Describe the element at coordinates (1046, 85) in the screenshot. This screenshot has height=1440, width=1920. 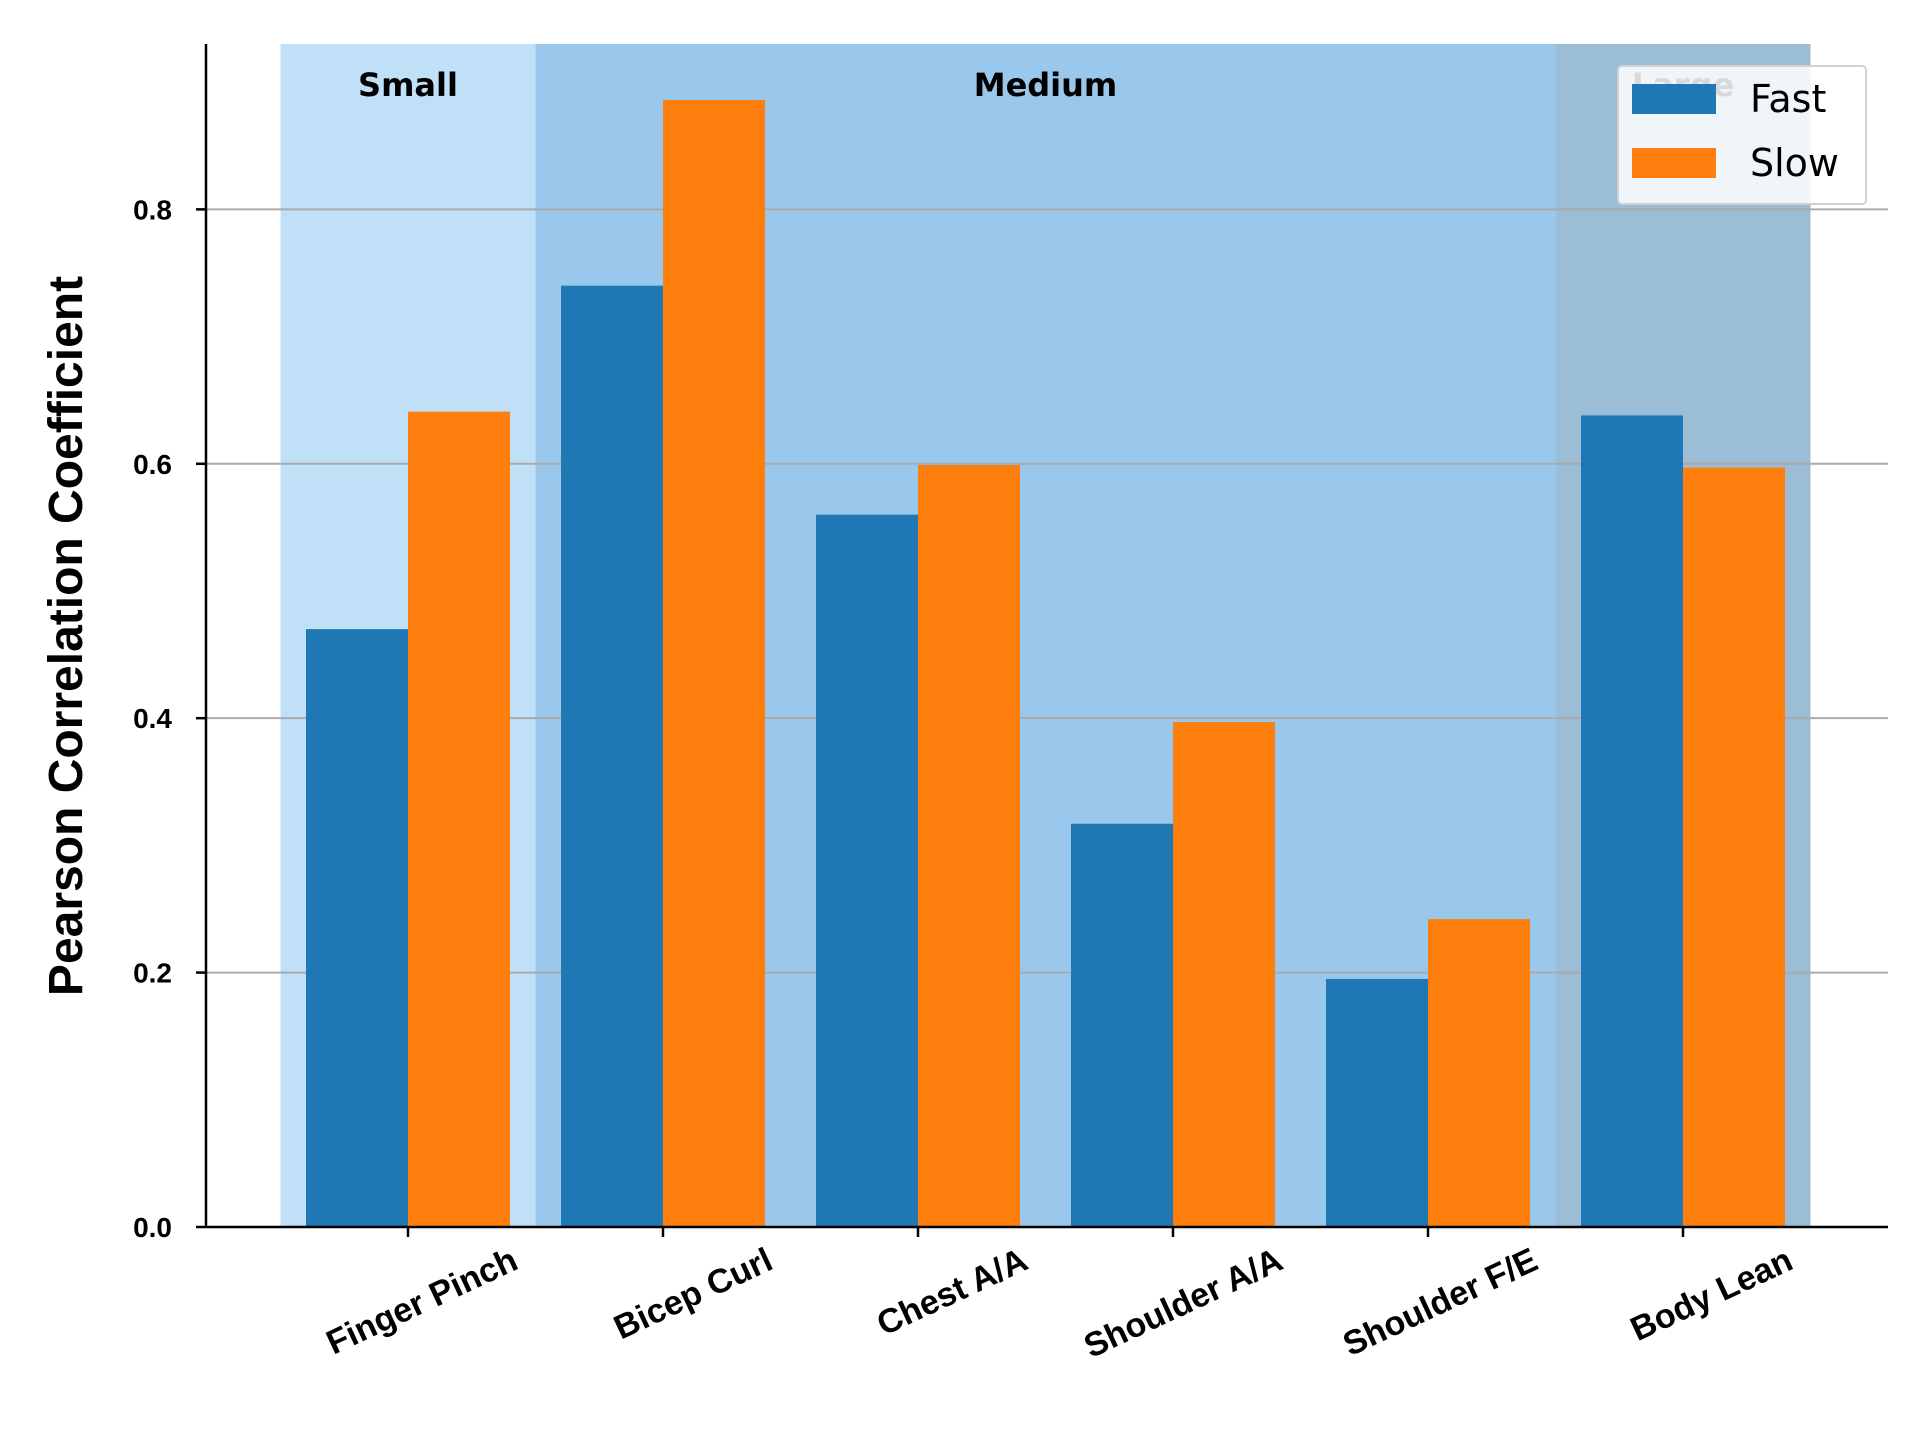
I see `region-label-medium: Medium` at that location.